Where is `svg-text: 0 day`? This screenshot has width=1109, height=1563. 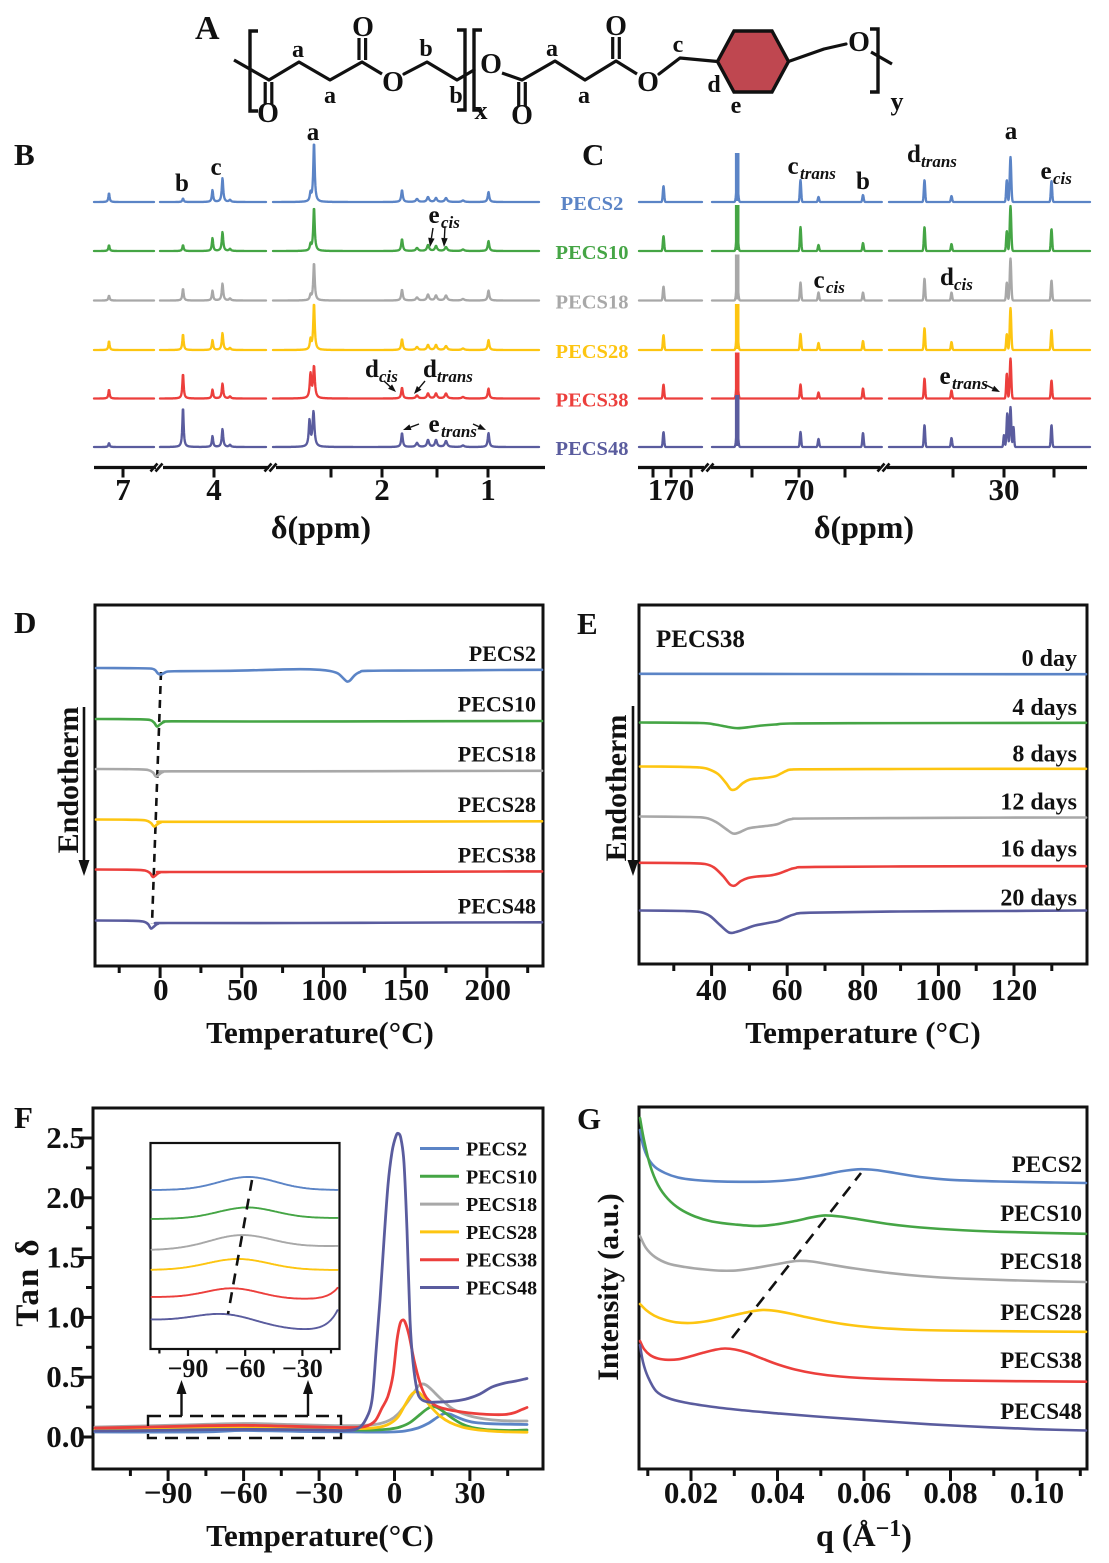
svg-text: 0 day is located at coordinates (1049, 659).